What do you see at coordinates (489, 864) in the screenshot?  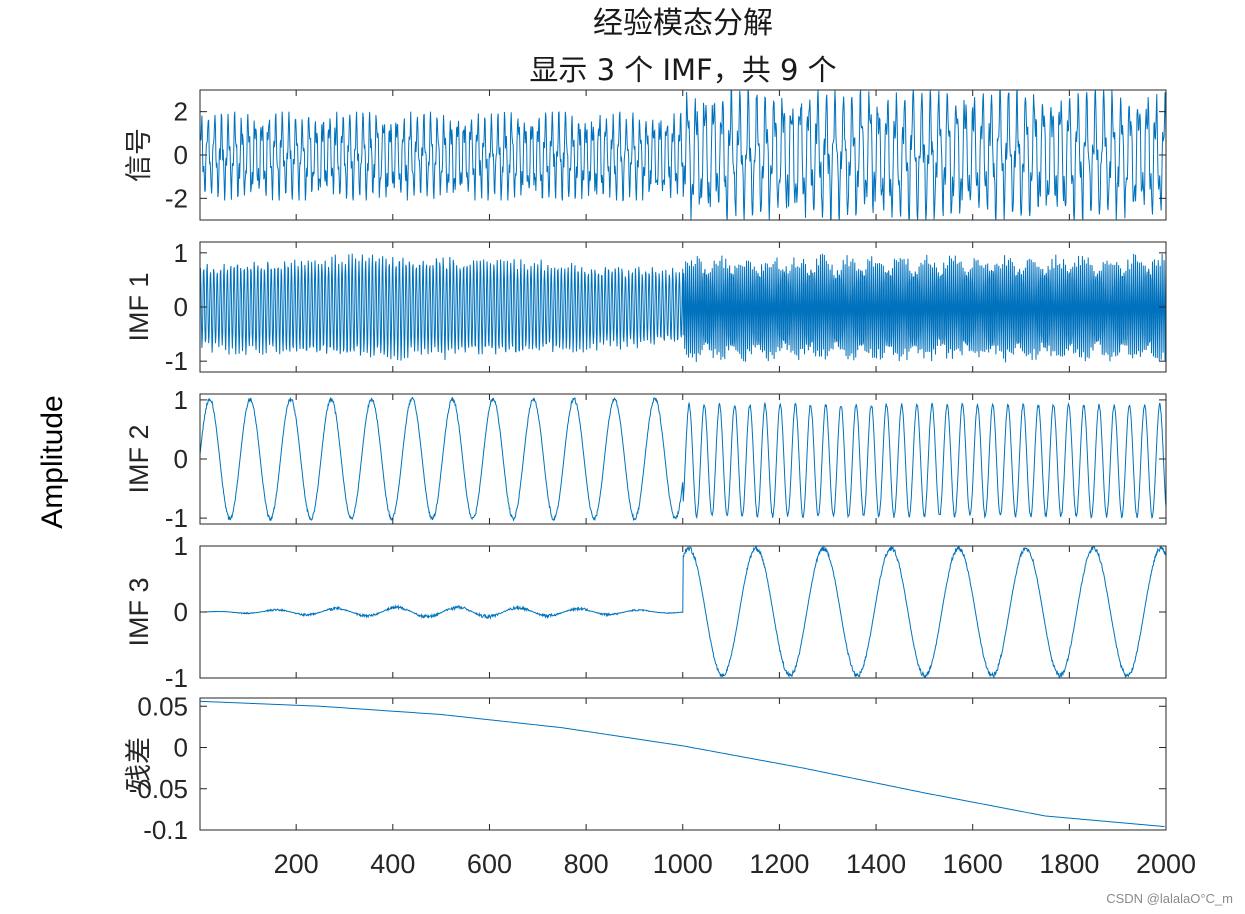 I see `x-tick-label: 600` at bounding box center [489, 864].